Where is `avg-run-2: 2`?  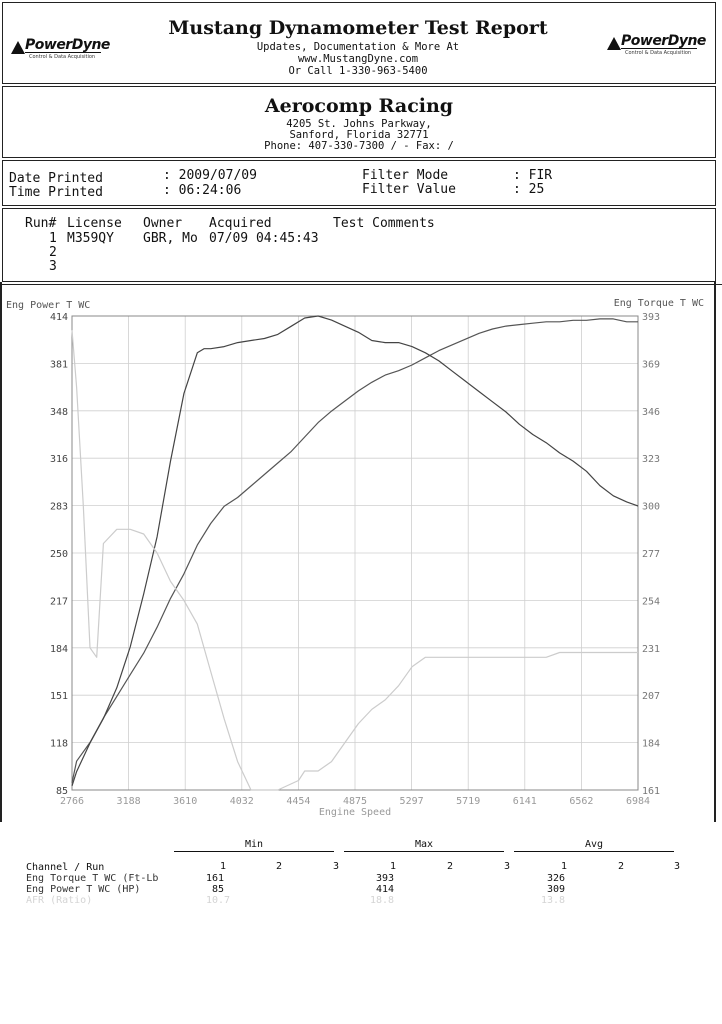
avg-run-2: 2 is located at coordinates (621, 866).